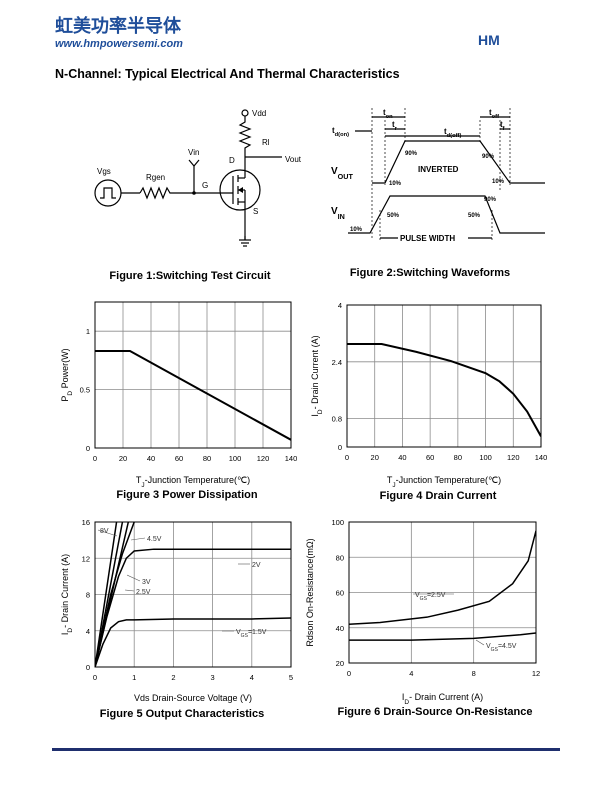 The width and height of the screenshot is (612, 797). I want to click on text-part: =2.5V, so click(436, 595).